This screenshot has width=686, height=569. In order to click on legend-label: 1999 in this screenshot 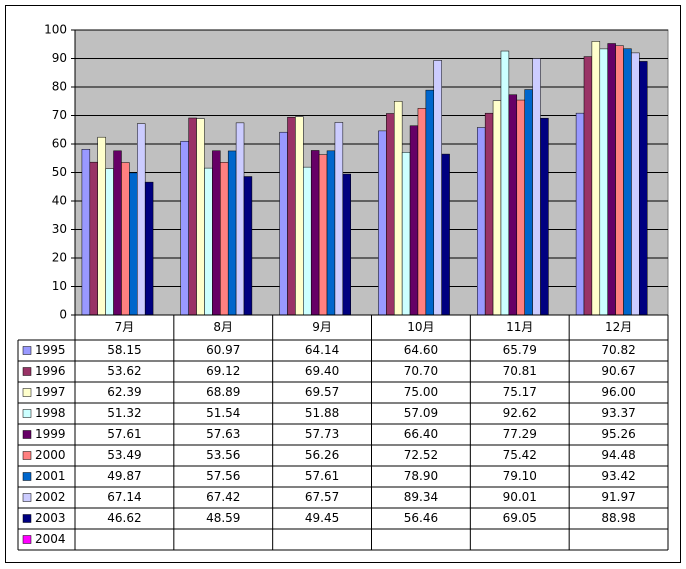, I will do `click(50, 434)`.